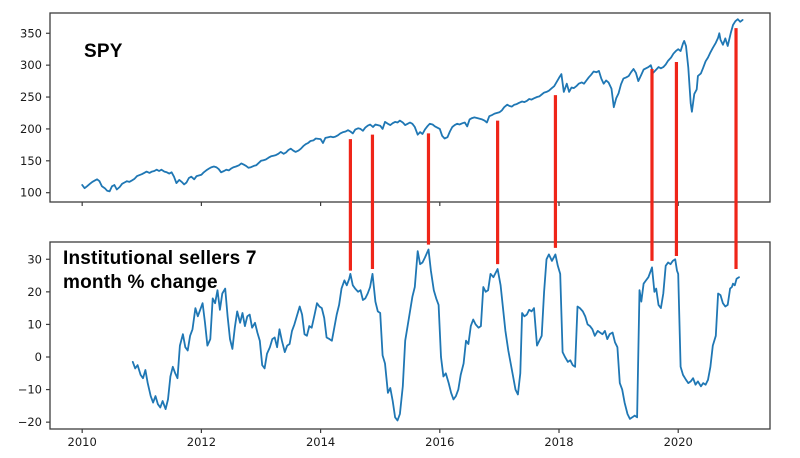  What do you see at coordinates (31, 193) in the screenshot?
I see `y-tick-label: 100` at bounding box center [31, 193].